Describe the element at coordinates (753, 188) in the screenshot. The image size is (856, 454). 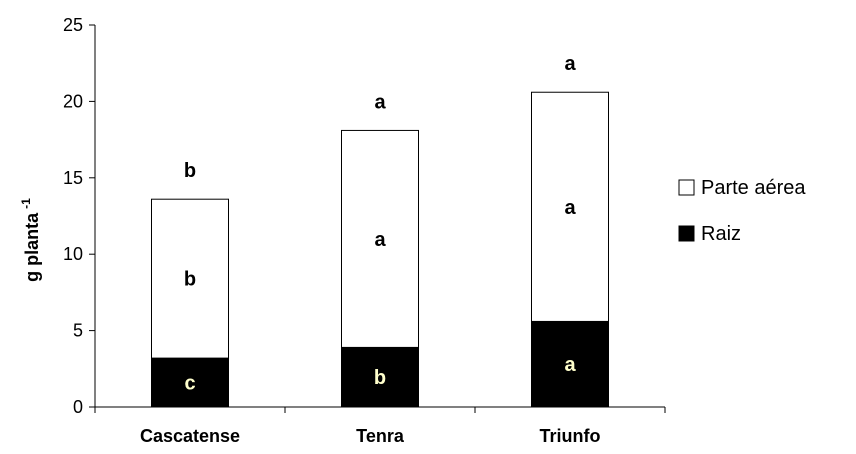
I see `legend-label: Parte aérea` at that location.